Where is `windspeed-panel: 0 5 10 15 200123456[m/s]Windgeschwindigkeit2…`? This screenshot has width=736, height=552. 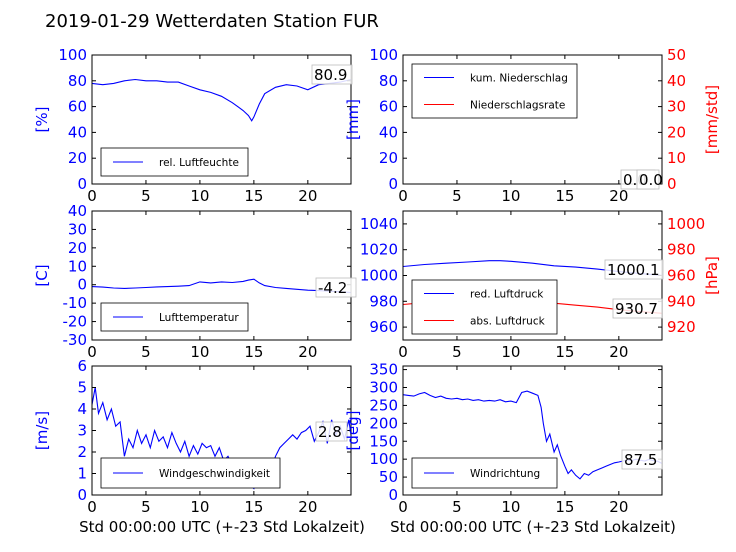 windspeed-panel: 0 5 10 15 200123456[m/s]Windgeschwindigkeit2… is located at coordinates (192, 436).